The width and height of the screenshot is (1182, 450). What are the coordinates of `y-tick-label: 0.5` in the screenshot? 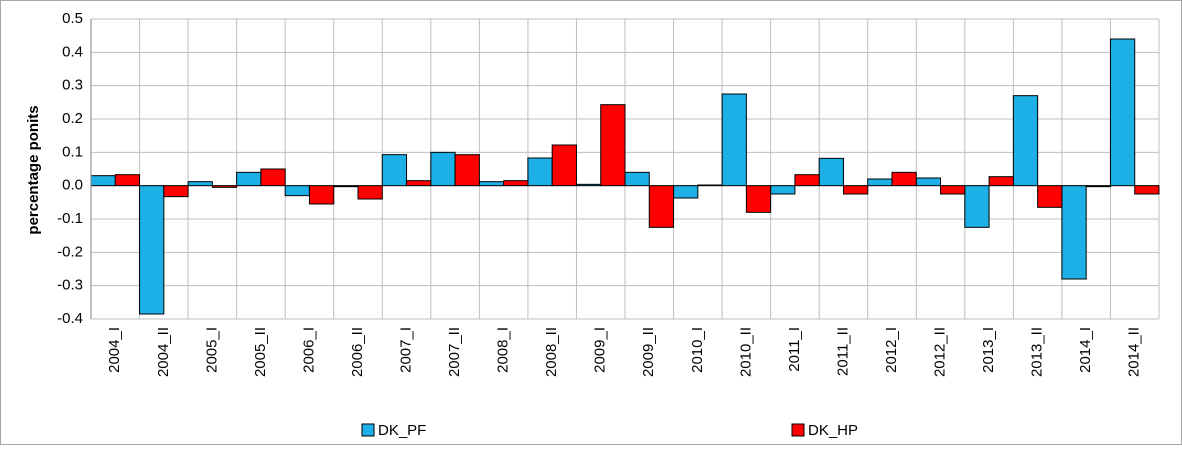 It's located at (72, 18).